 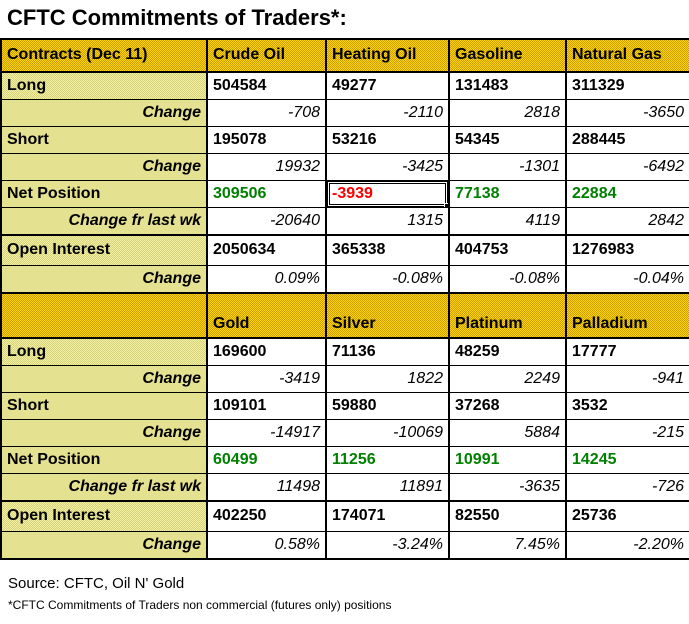 What do you see at coordinates (627, 113) in the screenshot?
I see `data-cell-natural-gas-change: -3650` at bounding box center [627, 113].